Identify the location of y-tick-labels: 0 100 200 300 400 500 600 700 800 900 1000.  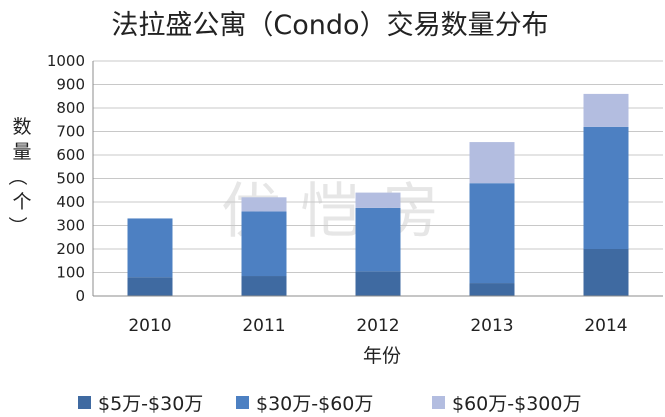
(66, 178).